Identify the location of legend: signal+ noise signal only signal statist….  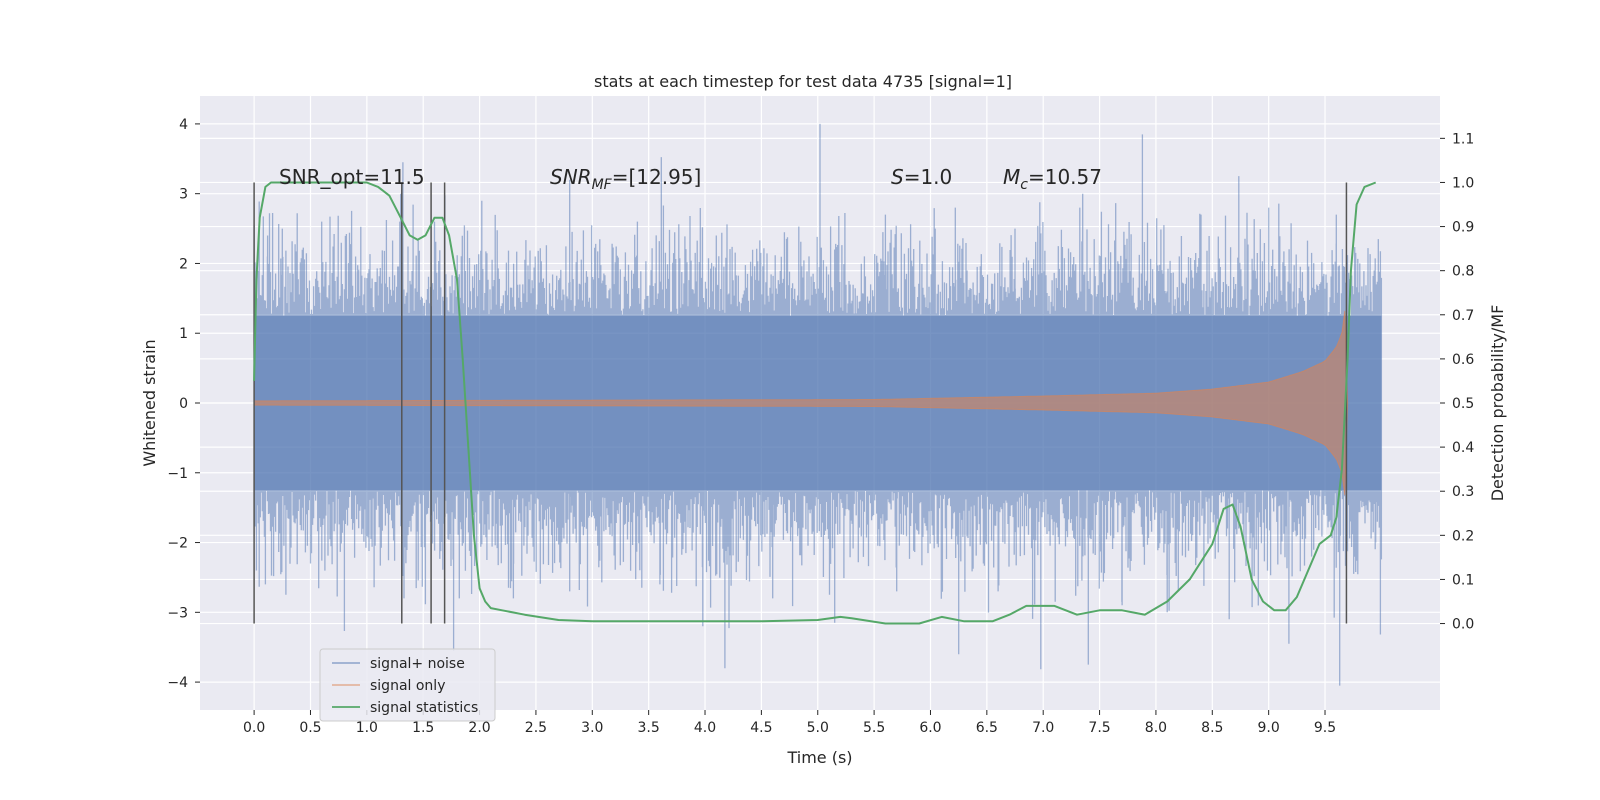
(407, 685).